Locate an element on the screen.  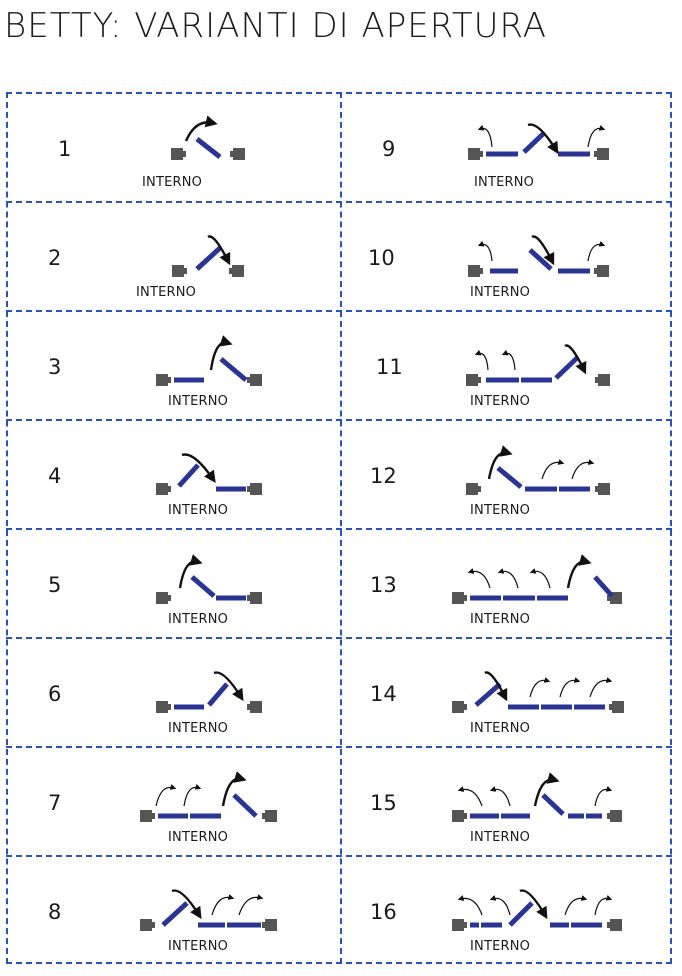
variant-number: 15 is located at coordinates (383, 803).